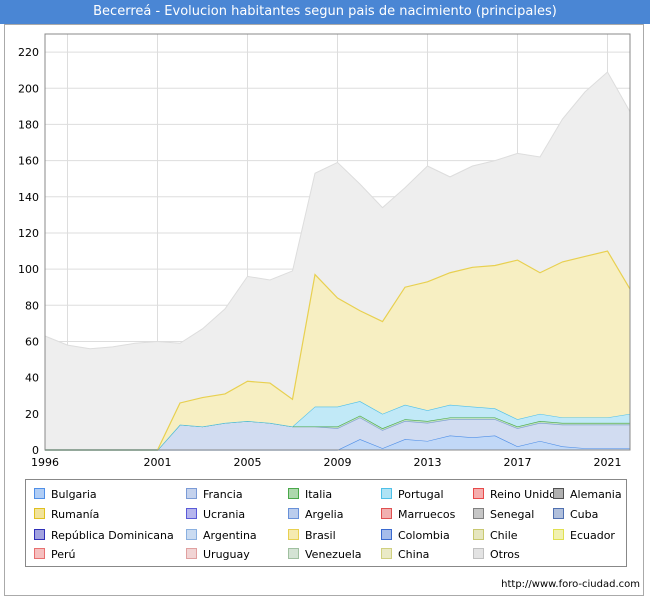 The height and width of the screenshot is (600, 650). What do you see at coordinates (338, 462) in the screenshot?
I see `x-tick-label: 2009` at bounding box center [338, 462].